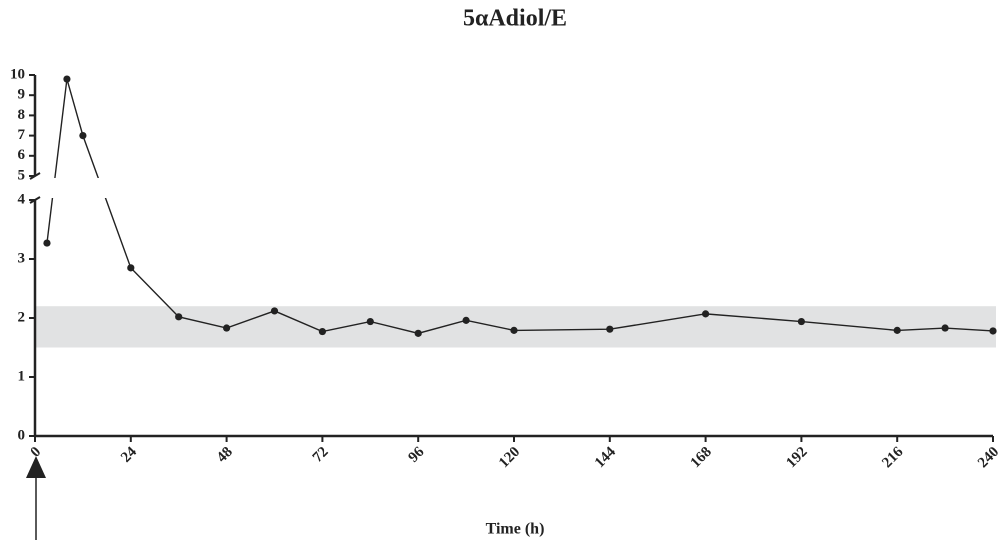  Describe the element at coordinates (22, 115) in the screenshot. I see `y-tick-label: 8` at that location.